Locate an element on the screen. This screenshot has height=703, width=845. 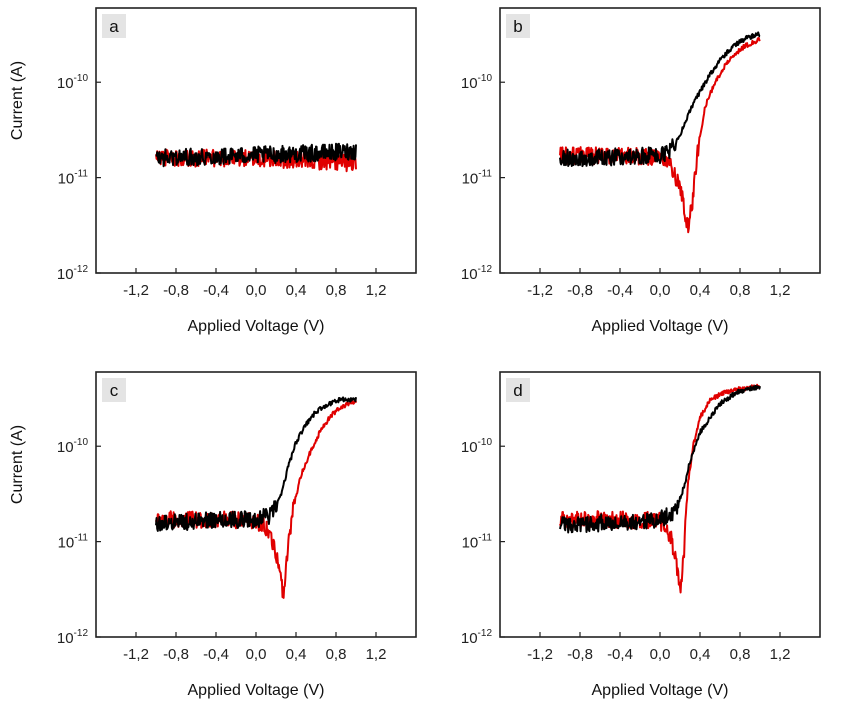
panel-label-text: c is located at coordinates (114, 390).